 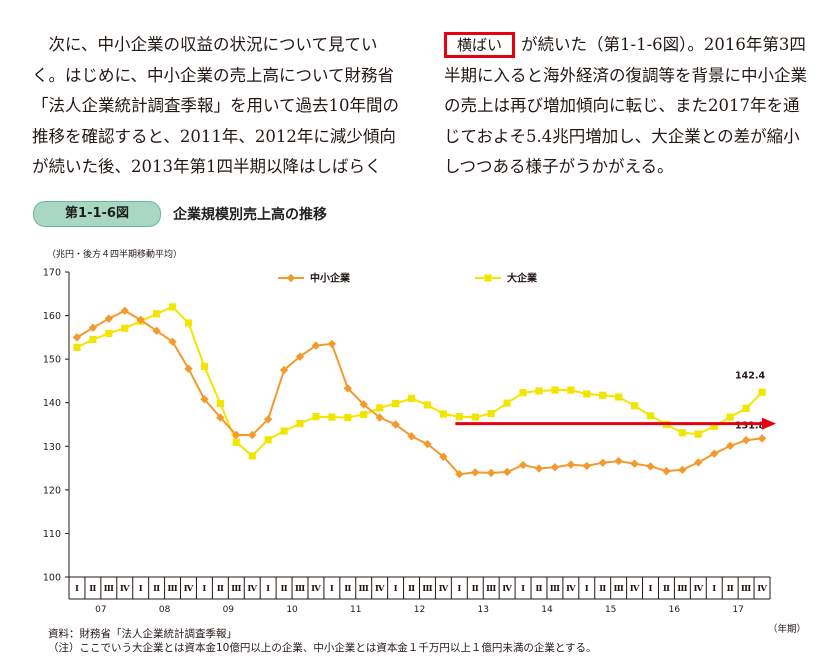 I want to click on body-line-first: 横ばい が続いた（第1-1-6図）。2016年第3四, so click(x=636, y=45).